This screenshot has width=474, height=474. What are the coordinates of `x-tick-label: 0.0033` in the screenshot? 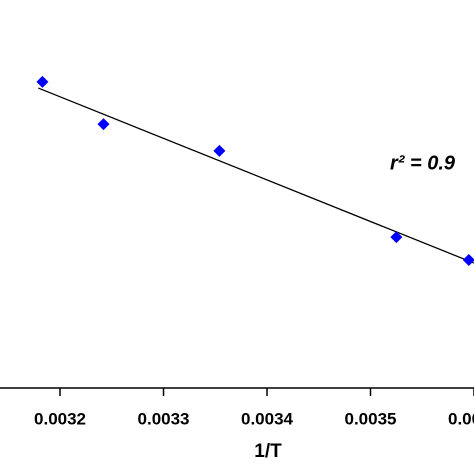 It's located at (164, 418).